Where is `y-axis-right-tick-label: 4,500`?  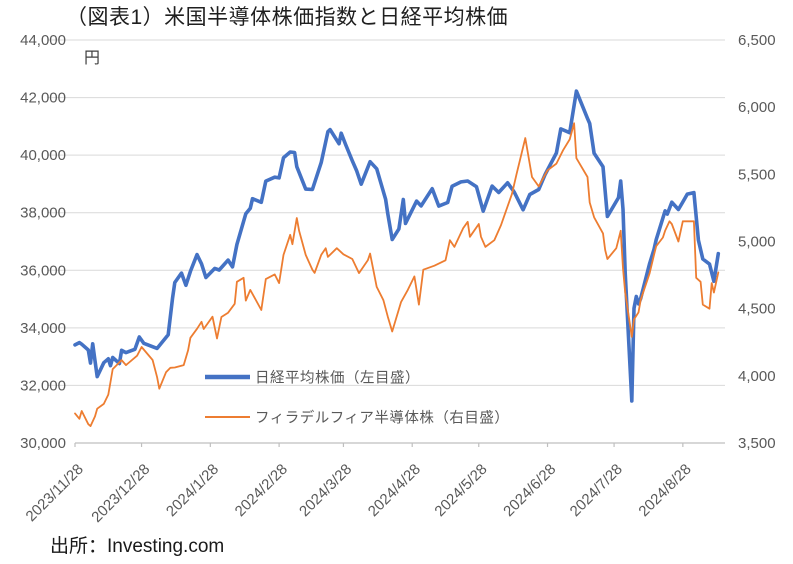 y-axis-right-tick-label: 4,500 is located at coordinates (757, 309).